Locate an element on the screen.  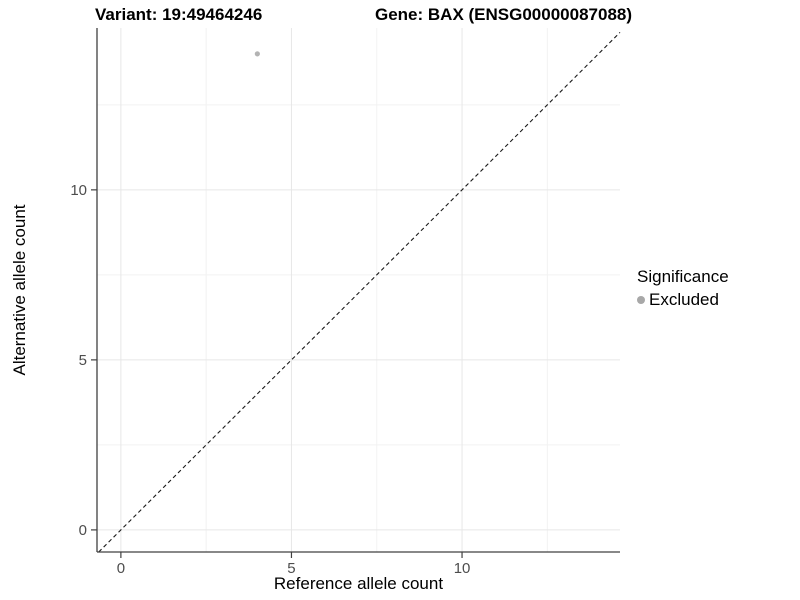
y-tick-label: 10 is located at coordinates (78, 190).